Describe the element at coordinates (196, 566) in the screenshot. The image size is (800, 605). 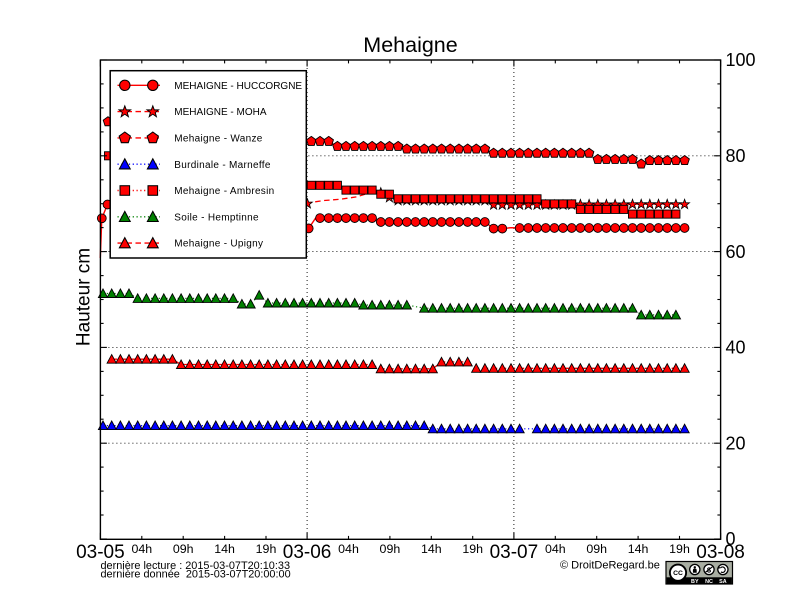
I see `svg-text:dernière lecture : 2015-03-07T: dernière lecture : 2015-03-07T20:10:33` at that location.